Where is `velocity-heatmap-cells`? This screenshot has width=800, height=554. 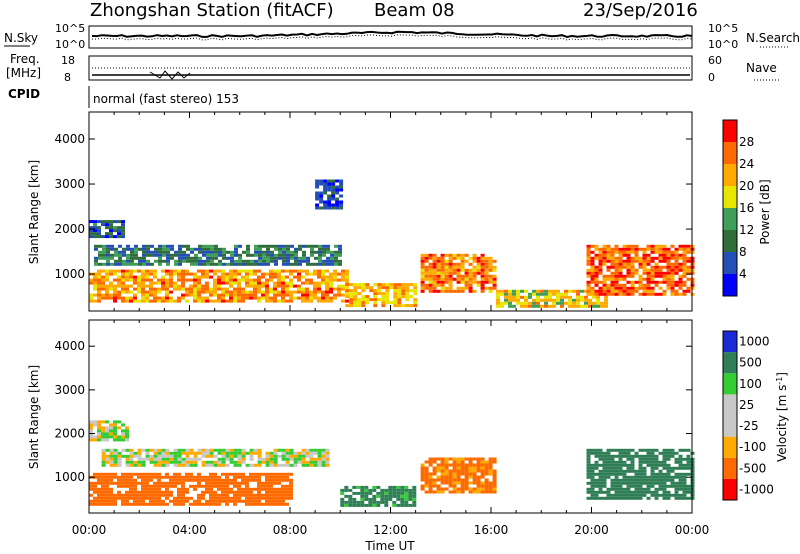 velocity-heatmap-cells is located at coordinates (392, 463).